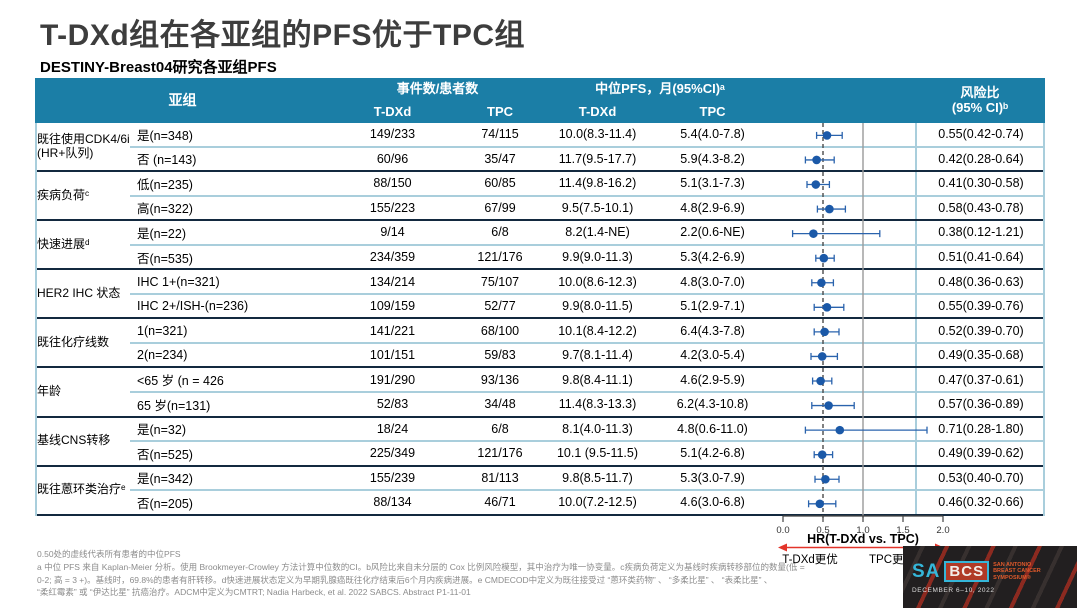  Describe the element at coordinates (712, 134) in the screenshot. I see `pfs-tpc-value: 5.4(4.0-7.8)` at that location.